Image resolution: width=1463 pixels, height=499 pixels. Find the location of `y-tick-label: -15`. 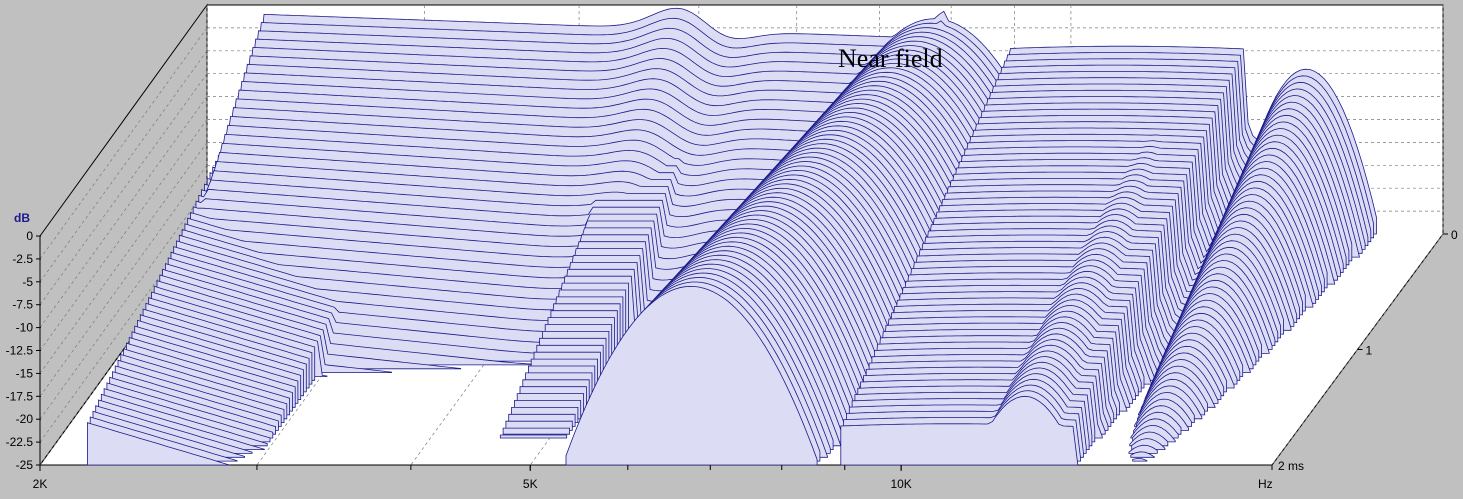

y-tick-label: -15 is located at coordinates (25, 373).